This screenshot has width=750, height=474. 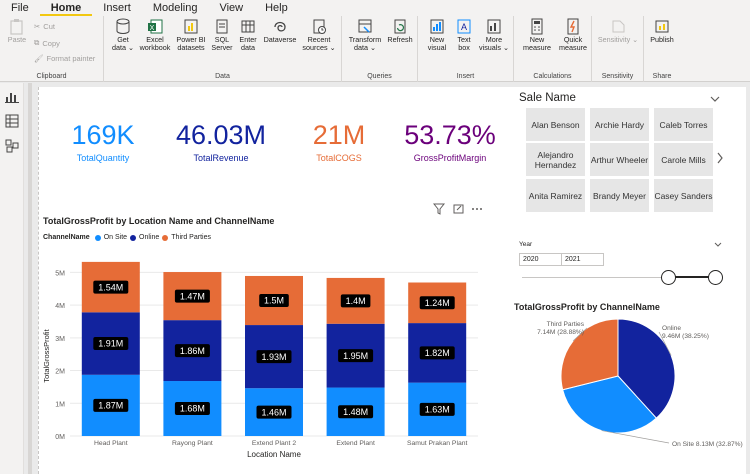 I want to click on filter-icon, so click(x=439, y=209).